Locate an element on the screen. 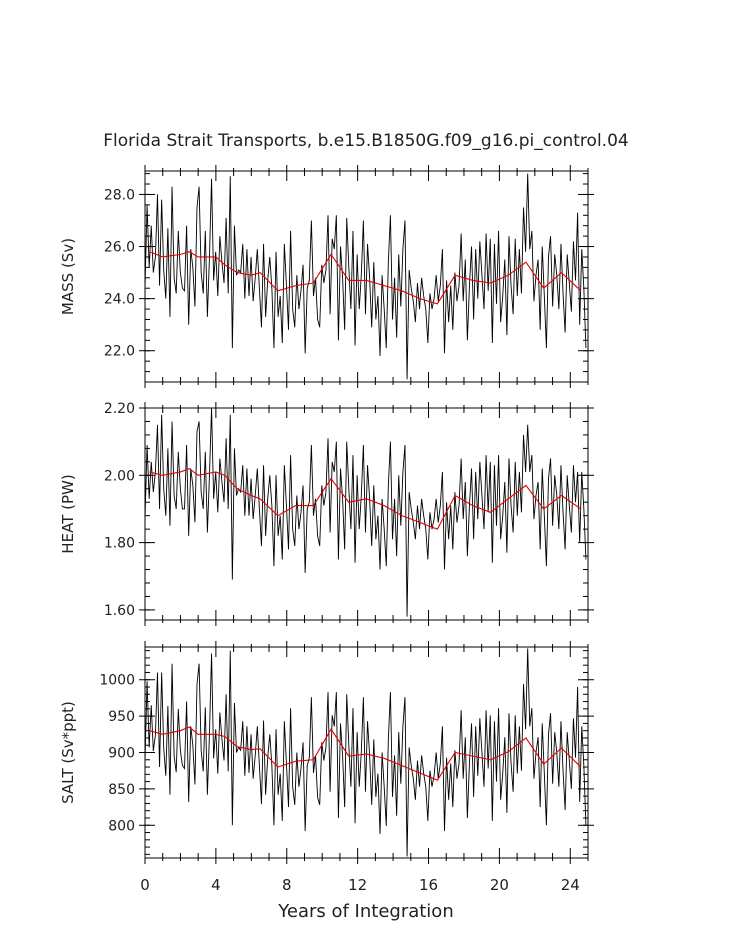 This screenshot has width=733, height=945. salt-ytick-label: 850 is located at coordinates (121, 790).